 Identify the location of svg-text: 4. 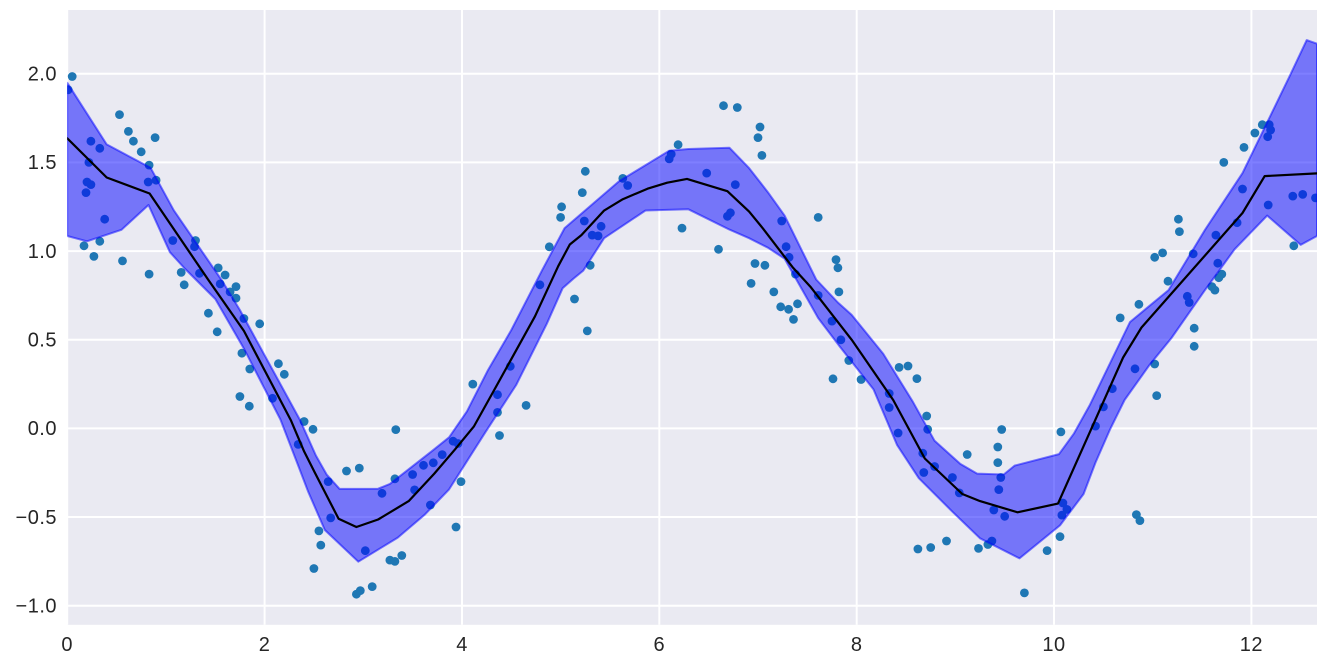
(462, 645).